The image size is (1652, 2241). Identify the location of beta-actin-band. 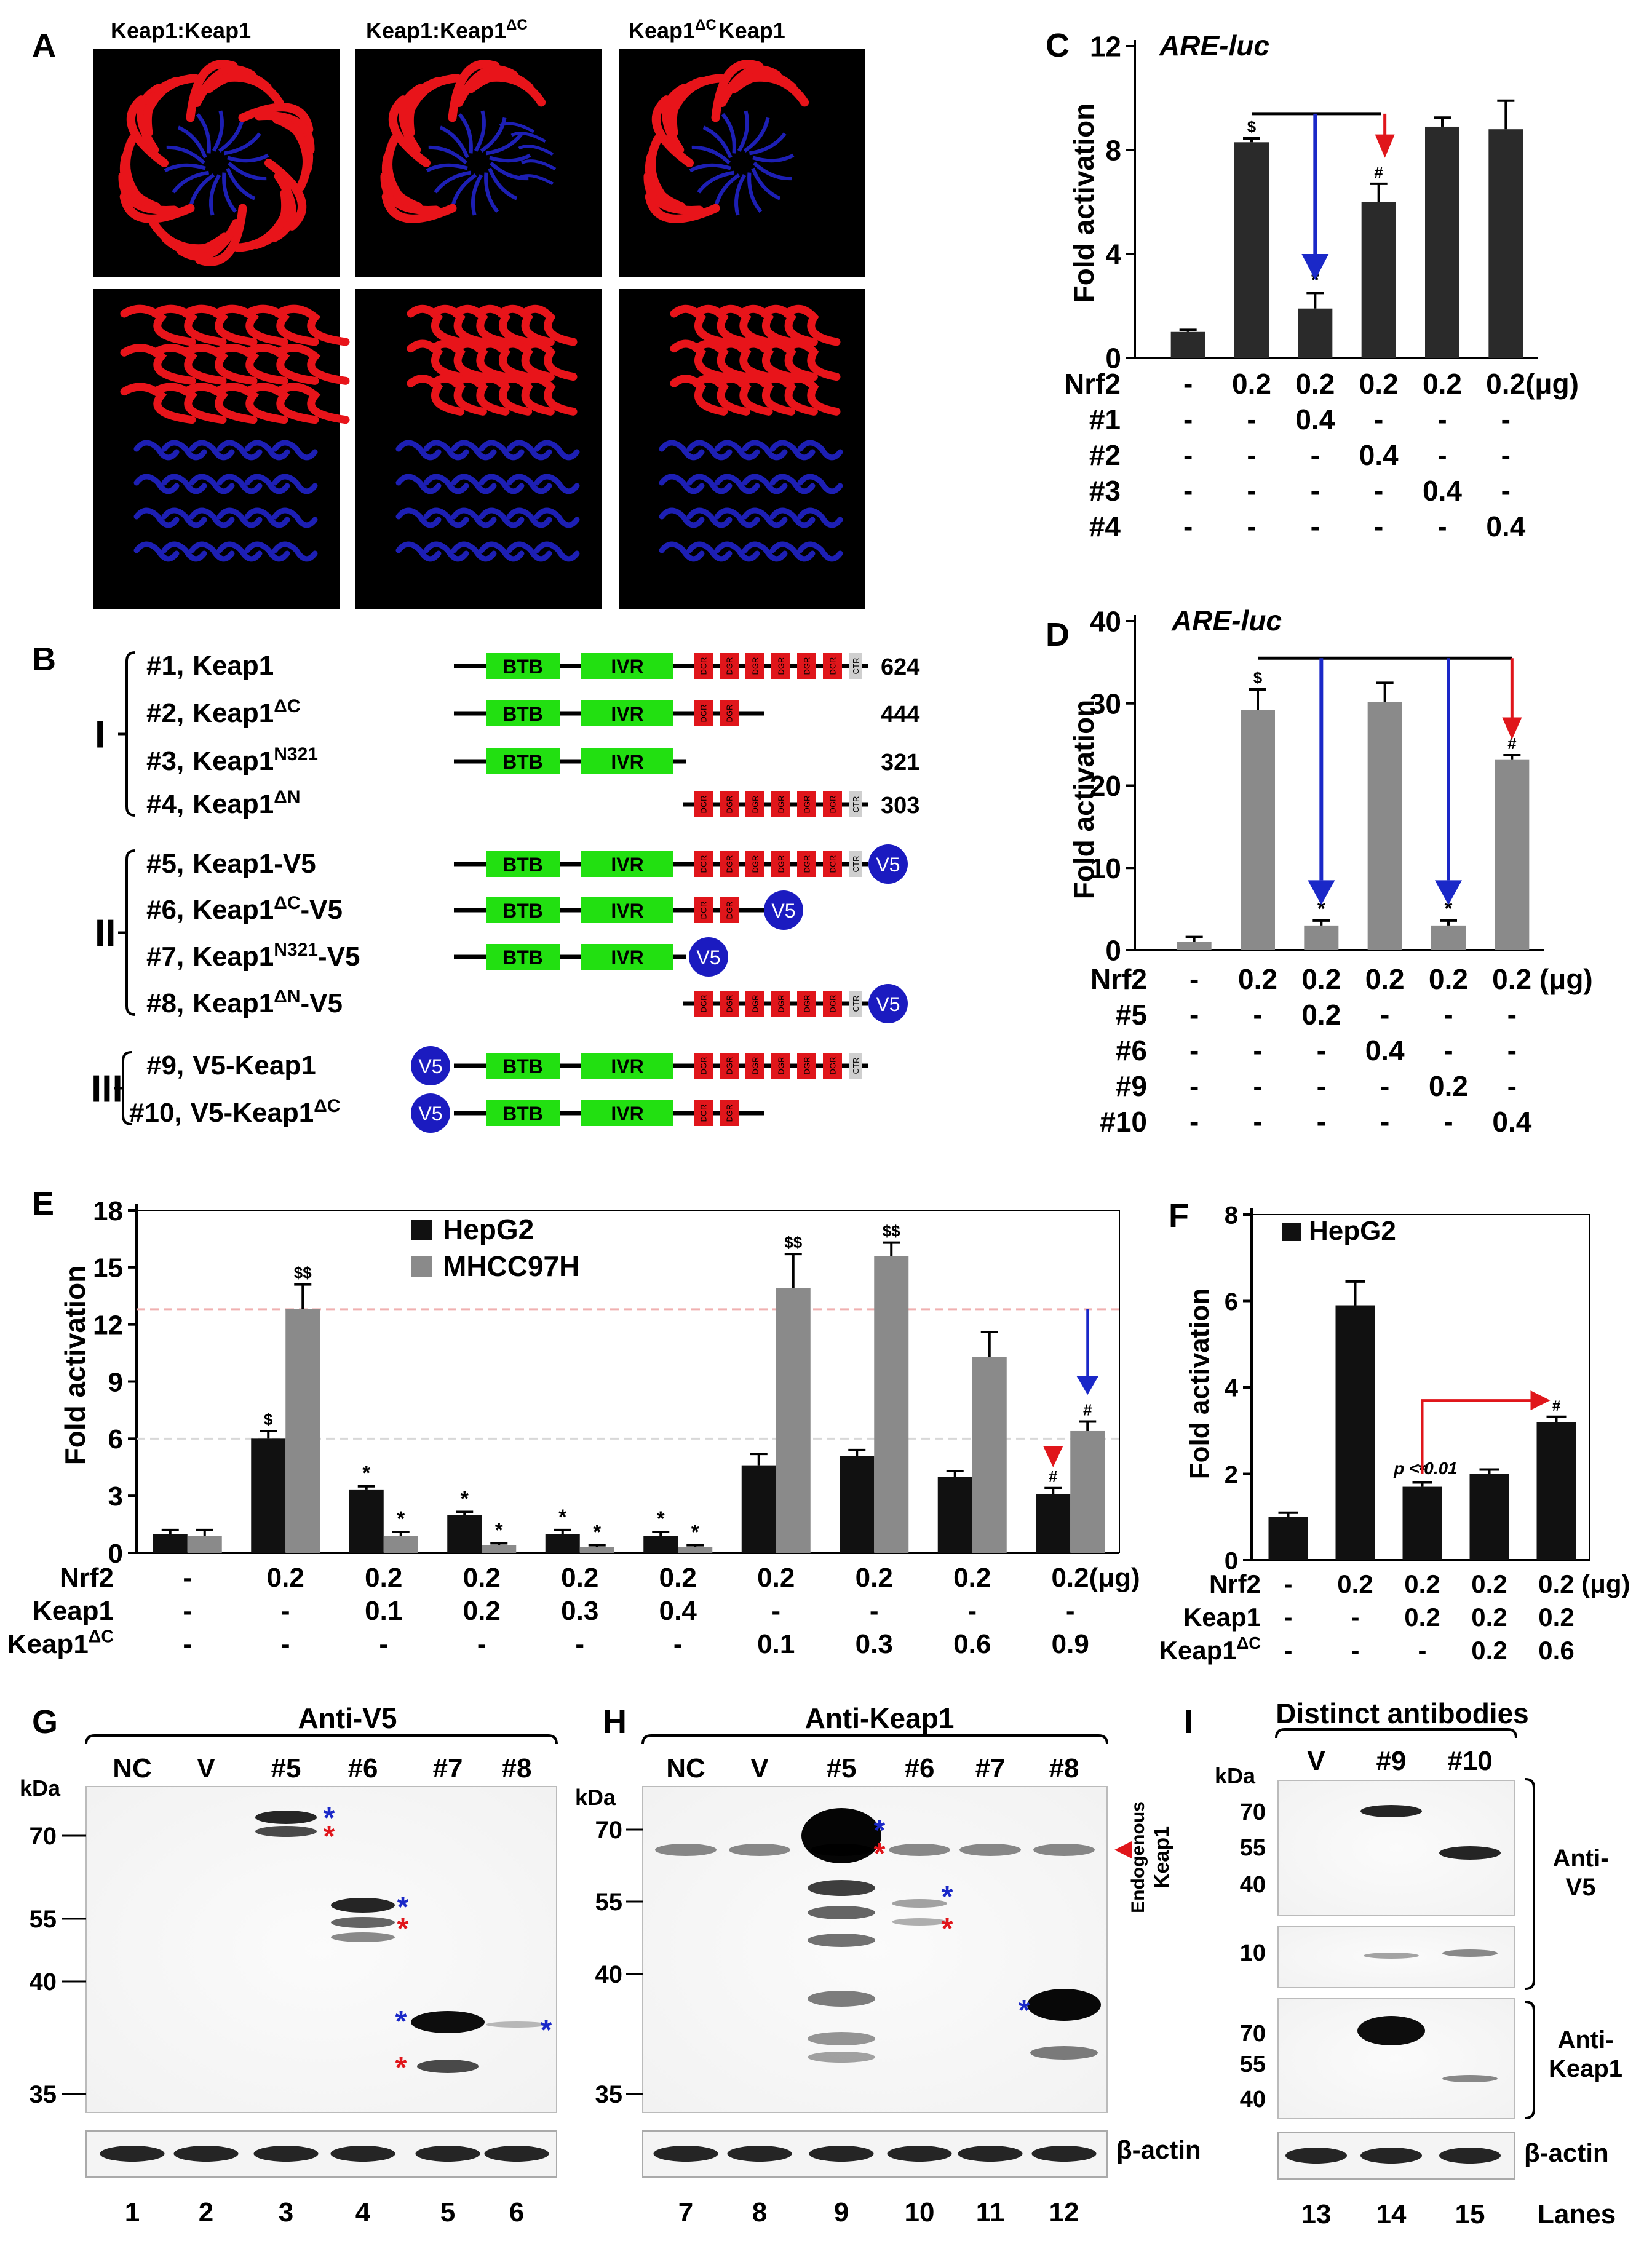
(1064, 2154).